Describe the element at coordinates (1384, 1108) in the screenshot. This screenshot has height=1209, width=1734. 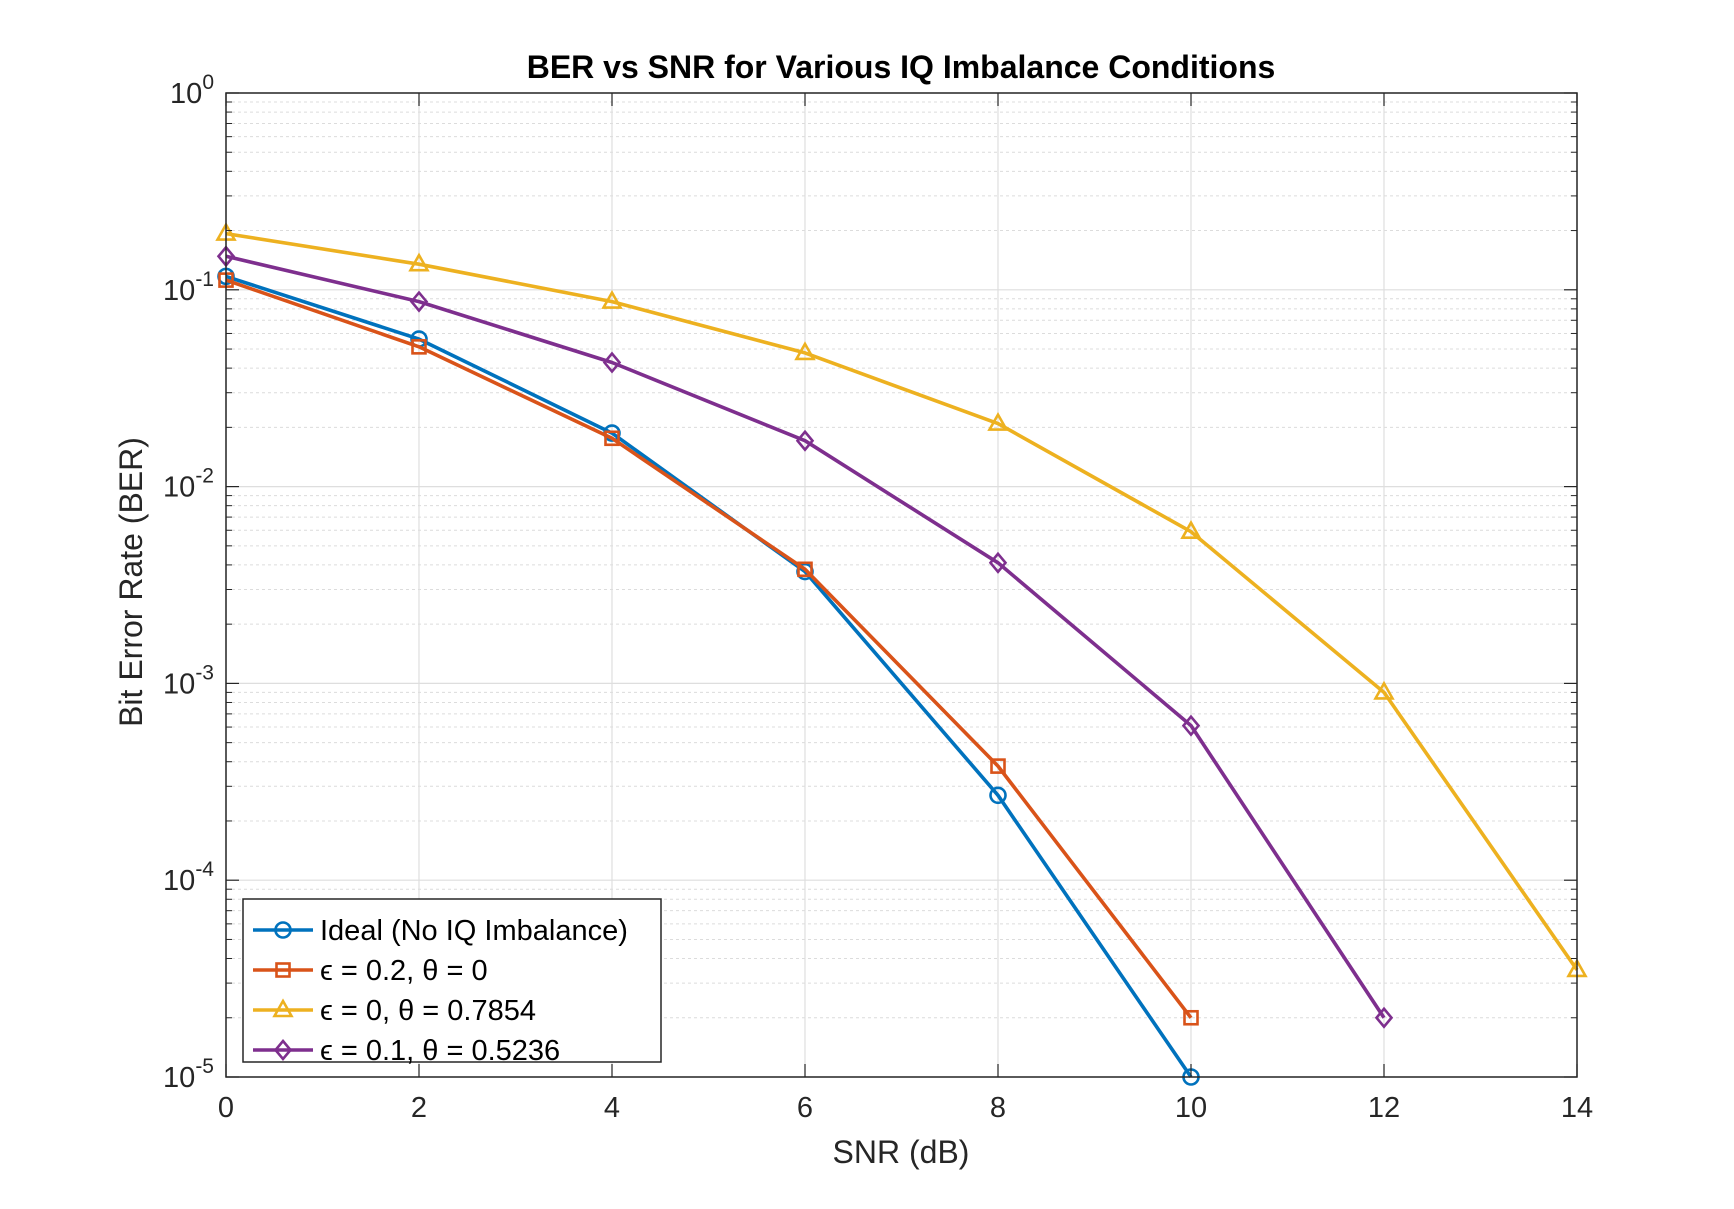
I see `x-tick-label: 12` at that location.